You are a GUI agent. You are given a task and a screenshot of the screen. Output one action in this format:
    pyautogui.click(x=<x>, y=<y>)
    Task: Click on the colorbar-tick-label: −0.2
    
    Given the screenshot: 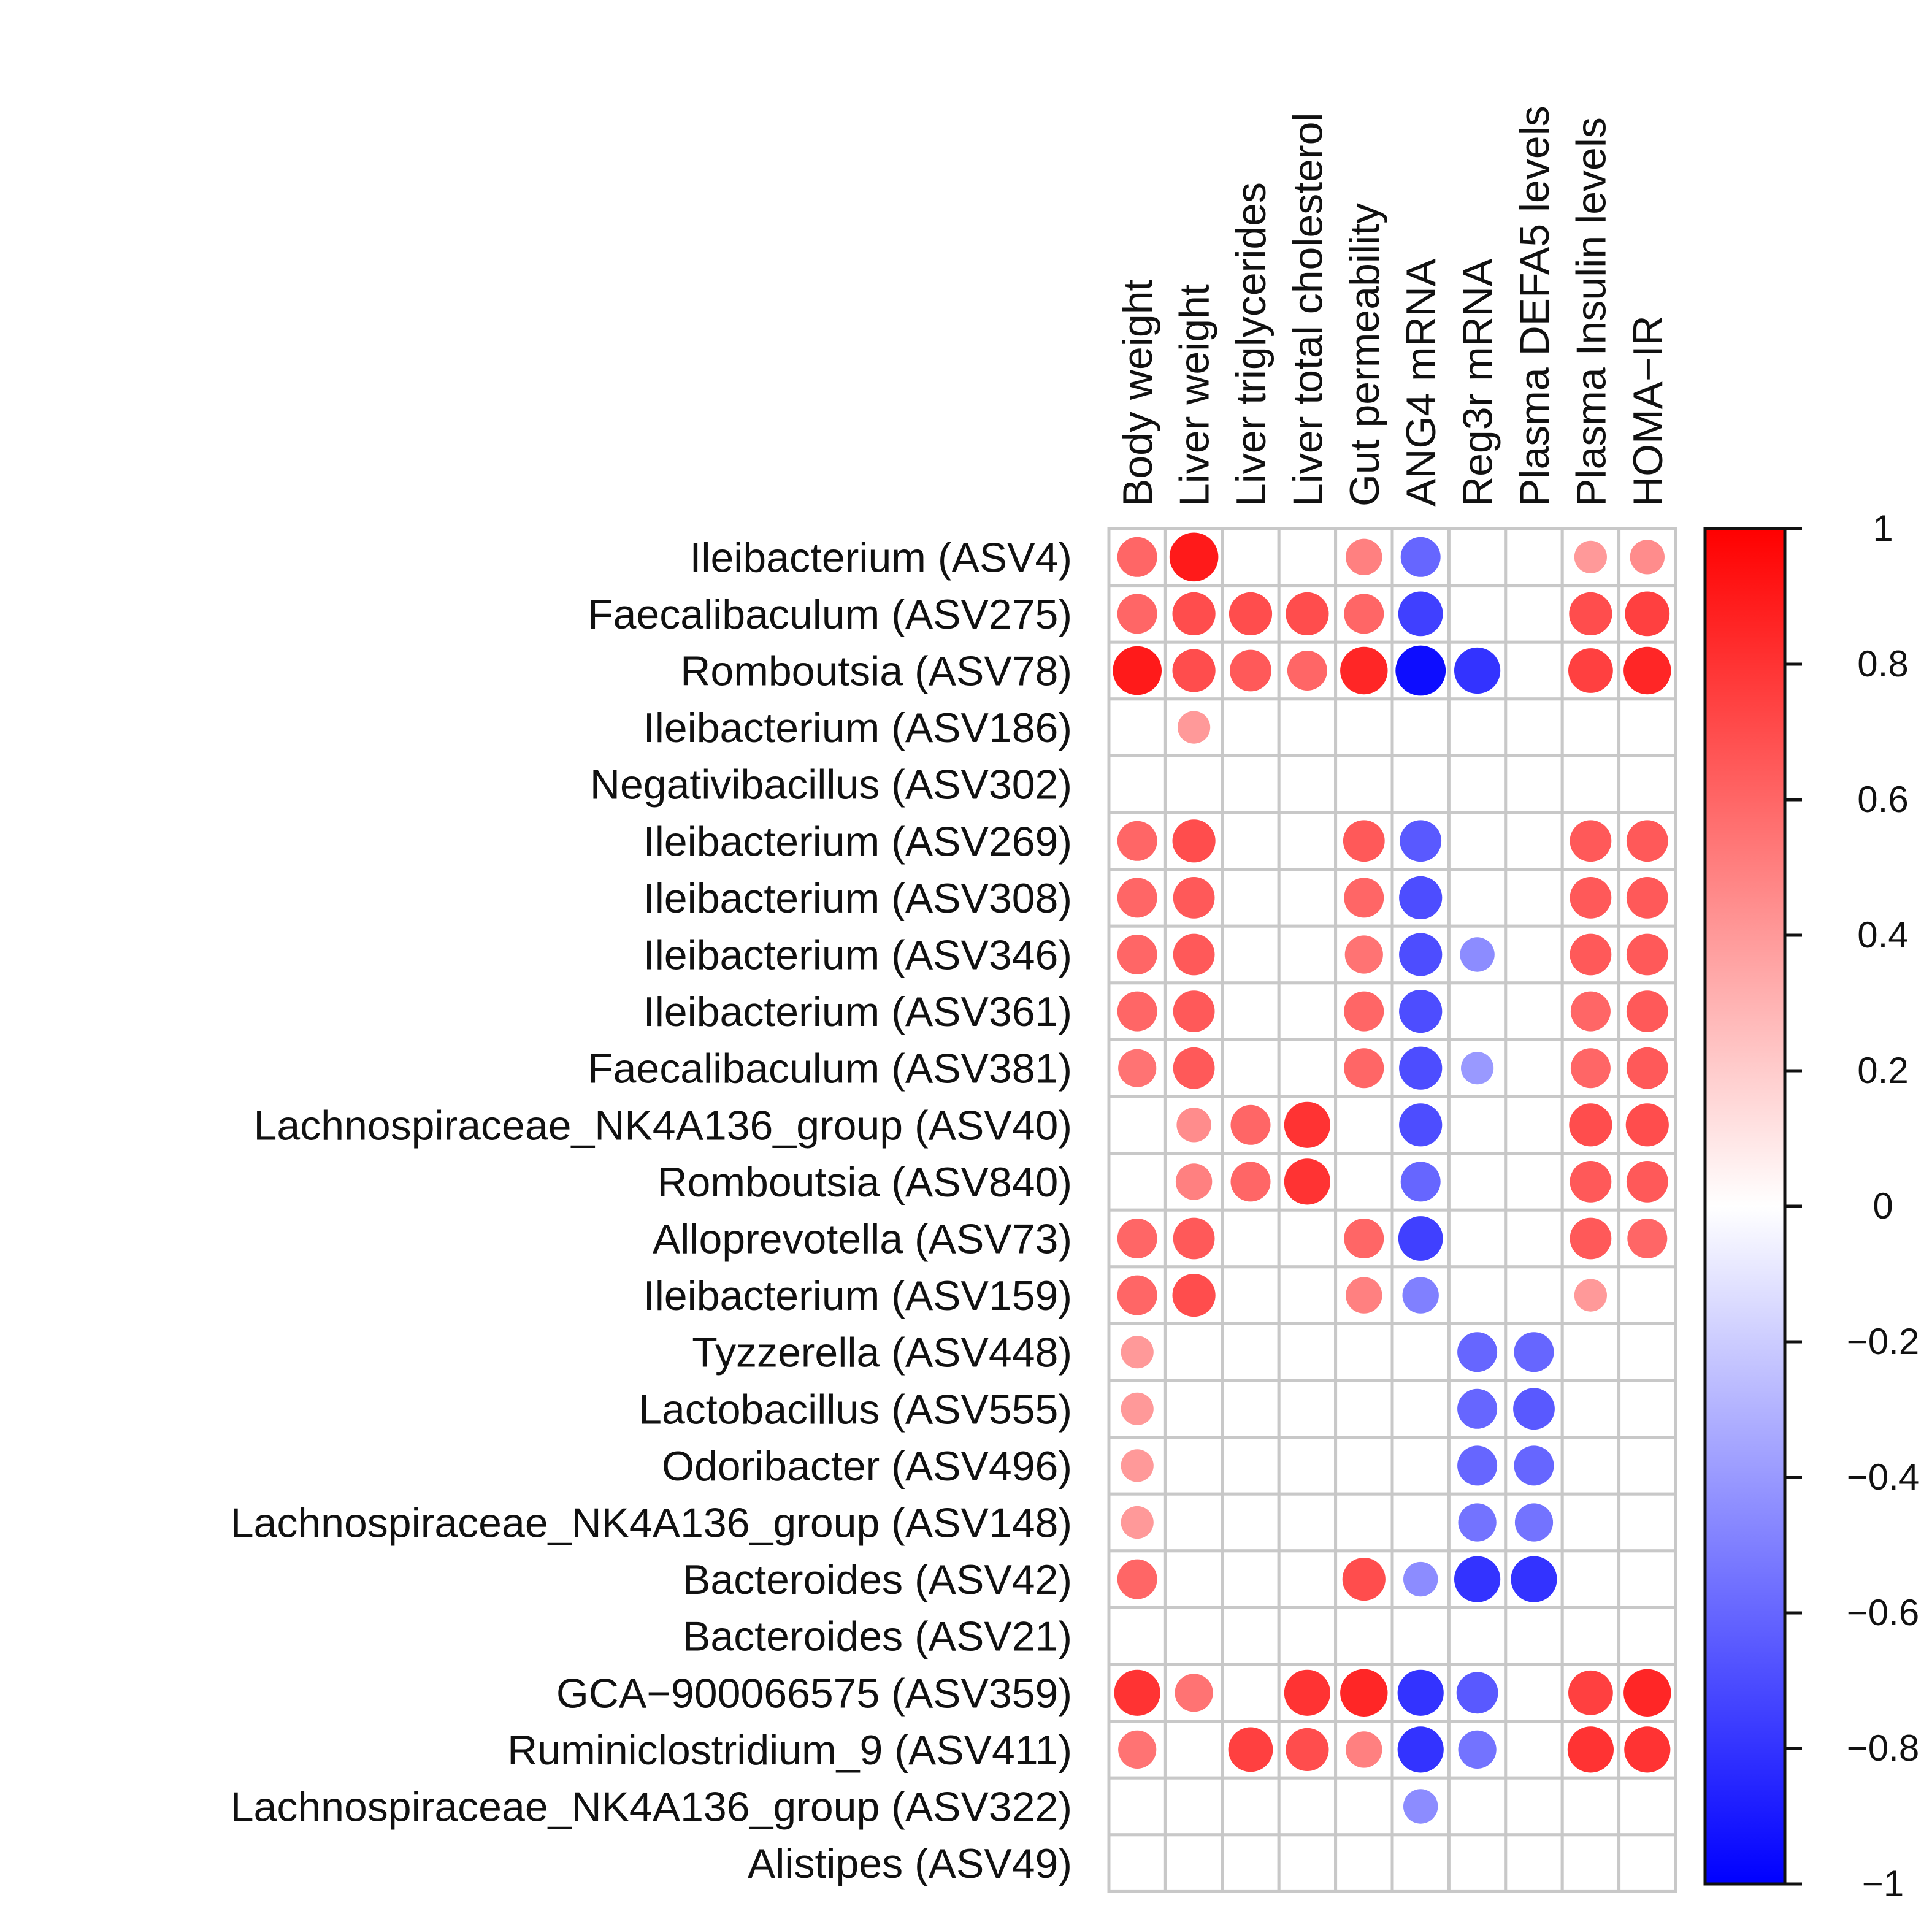 What is the action you would take?
    pyautogui.click(x=1883, y=1341)
    